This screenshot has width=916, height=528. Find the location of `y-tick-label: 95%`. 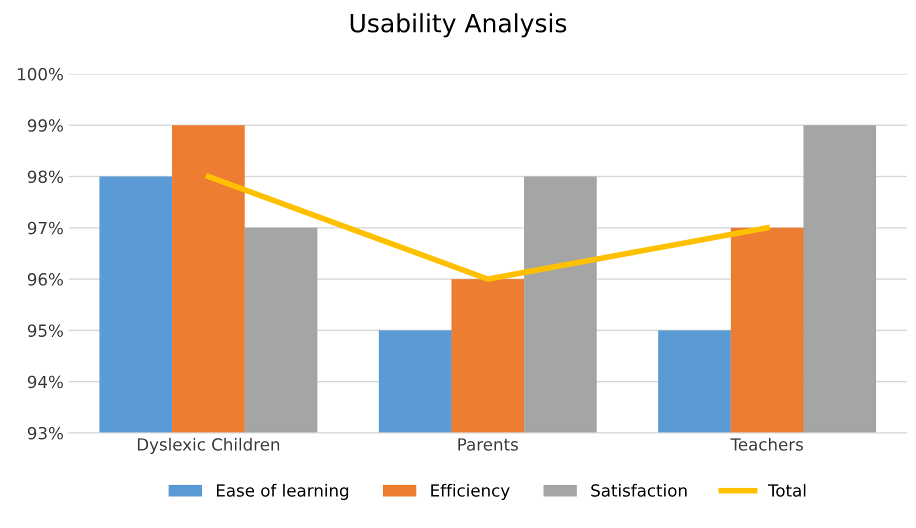

y-tick-label: 95% is located at coordinates (45, 330).